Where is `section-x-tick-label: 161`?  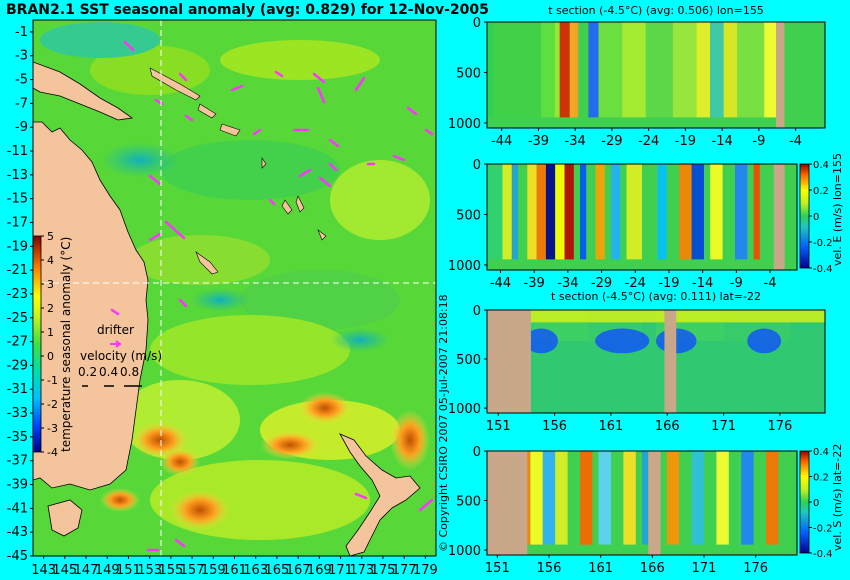 section-x-tick-label: 161 is located at coordinates (600, 568).